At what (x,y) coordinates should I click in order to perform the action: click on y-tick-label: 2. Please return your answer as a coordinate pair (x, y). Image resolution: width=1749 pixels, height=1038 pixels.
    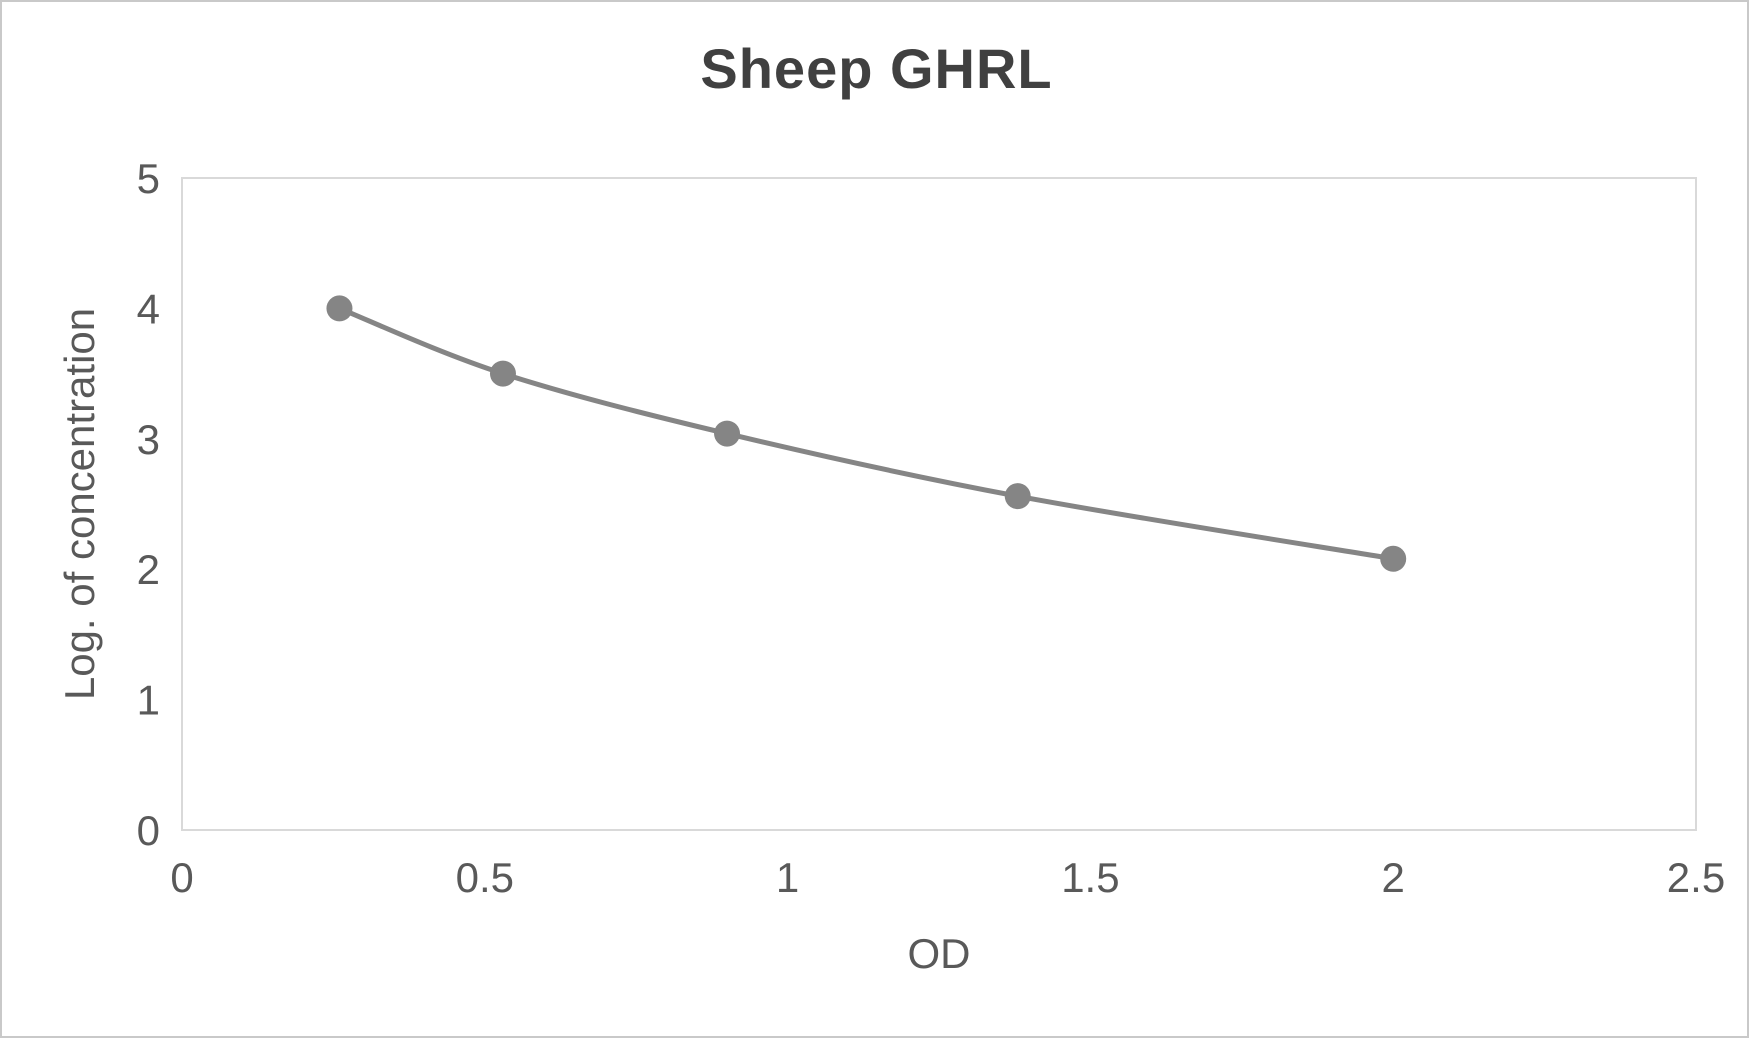
    Looking at the image, I should click on (148, 569).